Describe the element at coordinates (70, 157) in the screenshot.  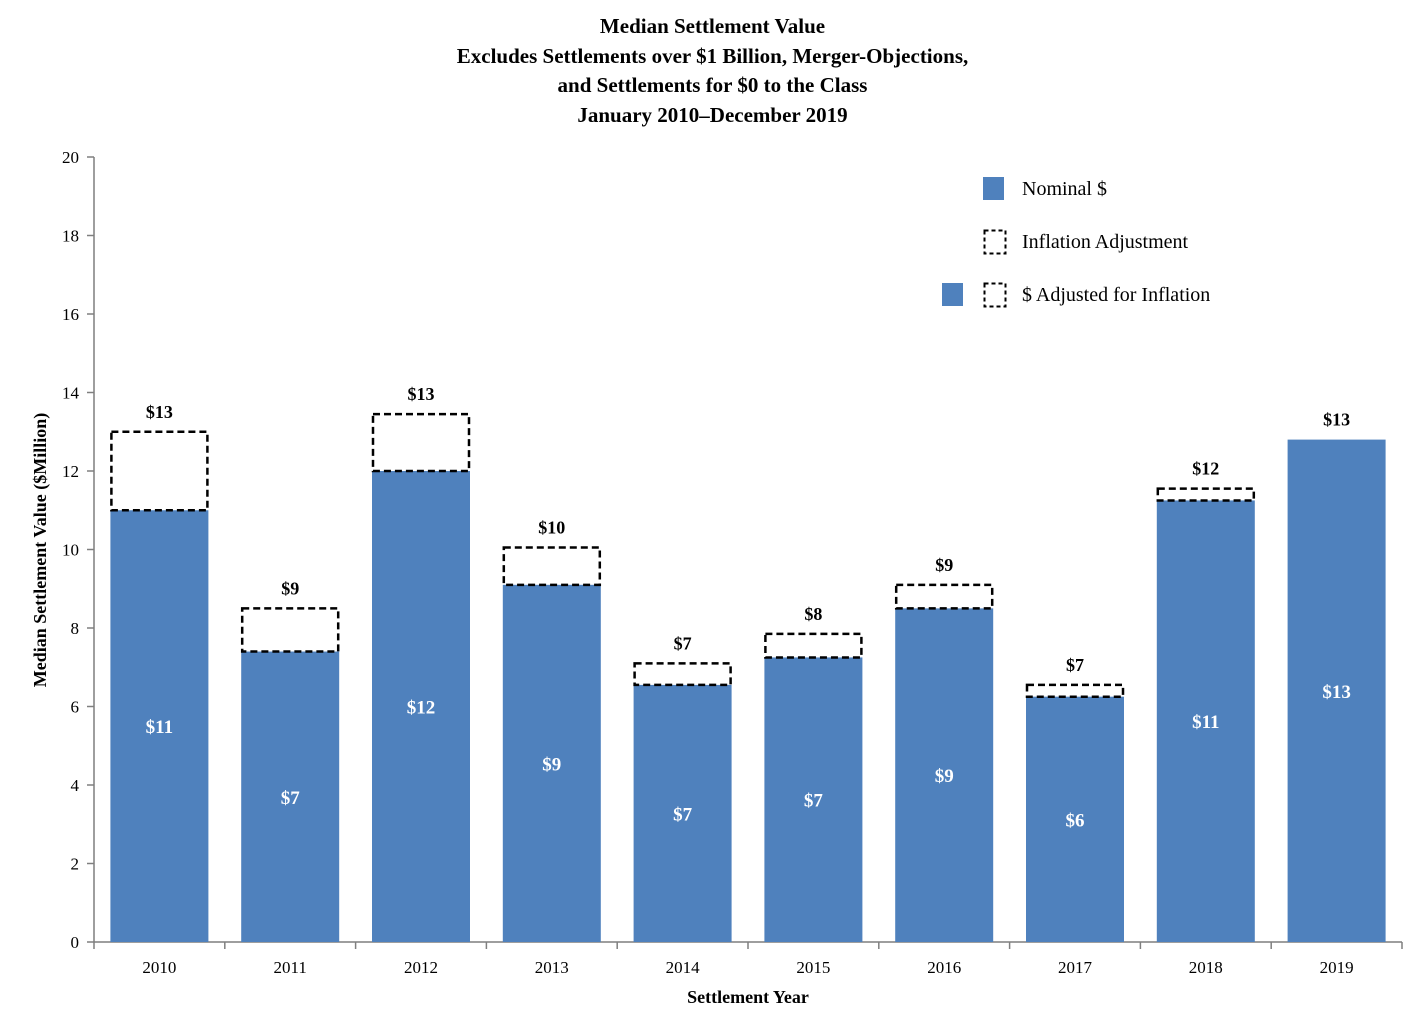
I see `y-tick-label: 20` at that location.